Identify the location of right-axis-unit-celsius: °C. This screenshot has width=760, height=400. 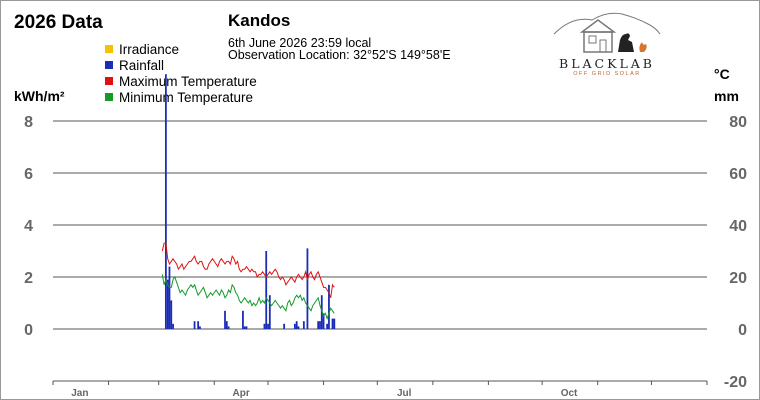
(722, 74).